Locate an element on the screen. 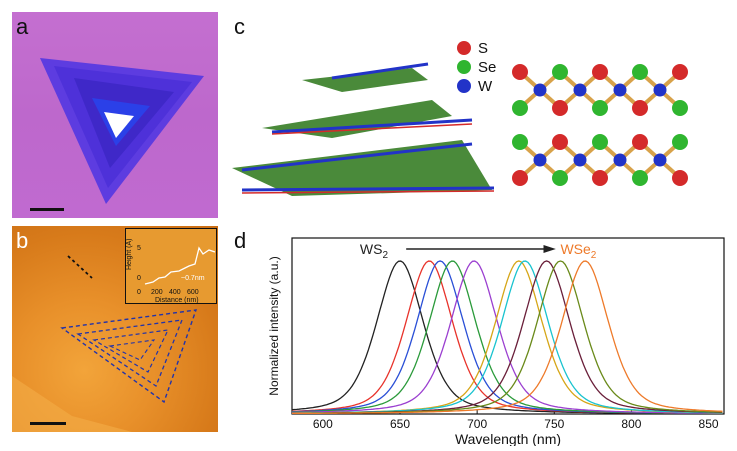 Image resolution: width=737 pixels, height=451 pixels. inset-xlabel: Distance (nm) is located at coordinates (177, 300).